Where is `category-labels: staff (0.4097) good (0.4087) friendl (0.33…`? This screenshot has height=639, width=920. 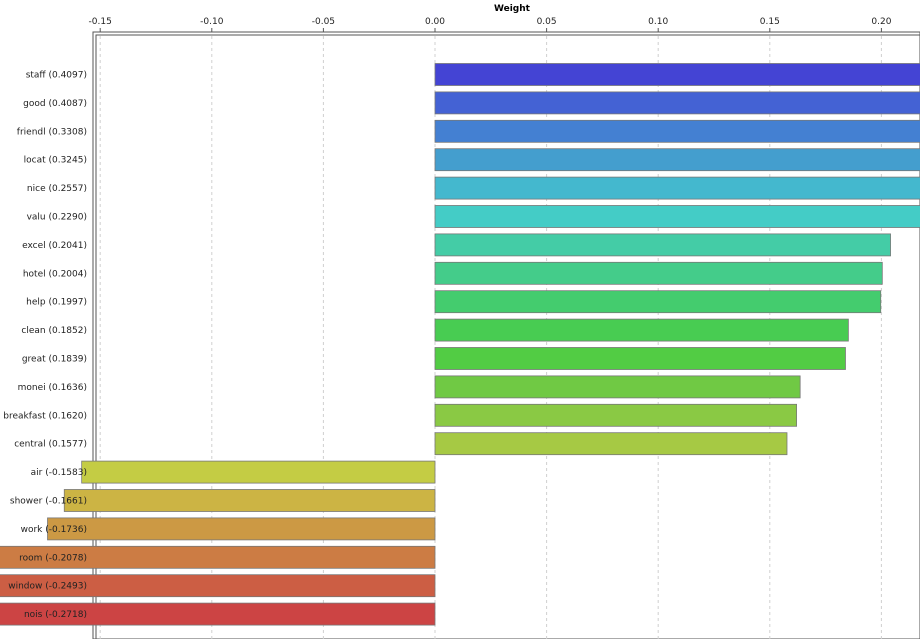 category-labels: staff (0.4097) good (0.4087) friendl (0.33… is located at coordinates (45, 346).